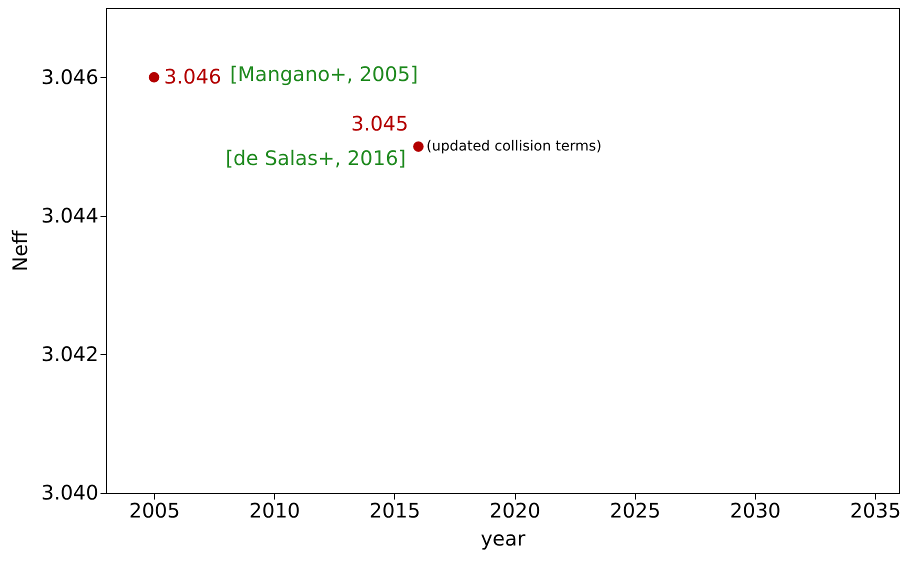 The height and width of the screenshot is (561, 914). What do you see at coordinates (515, 510) in the screenshot?
I see `x-tick-label: 2020` at bounding box center [515, 510].